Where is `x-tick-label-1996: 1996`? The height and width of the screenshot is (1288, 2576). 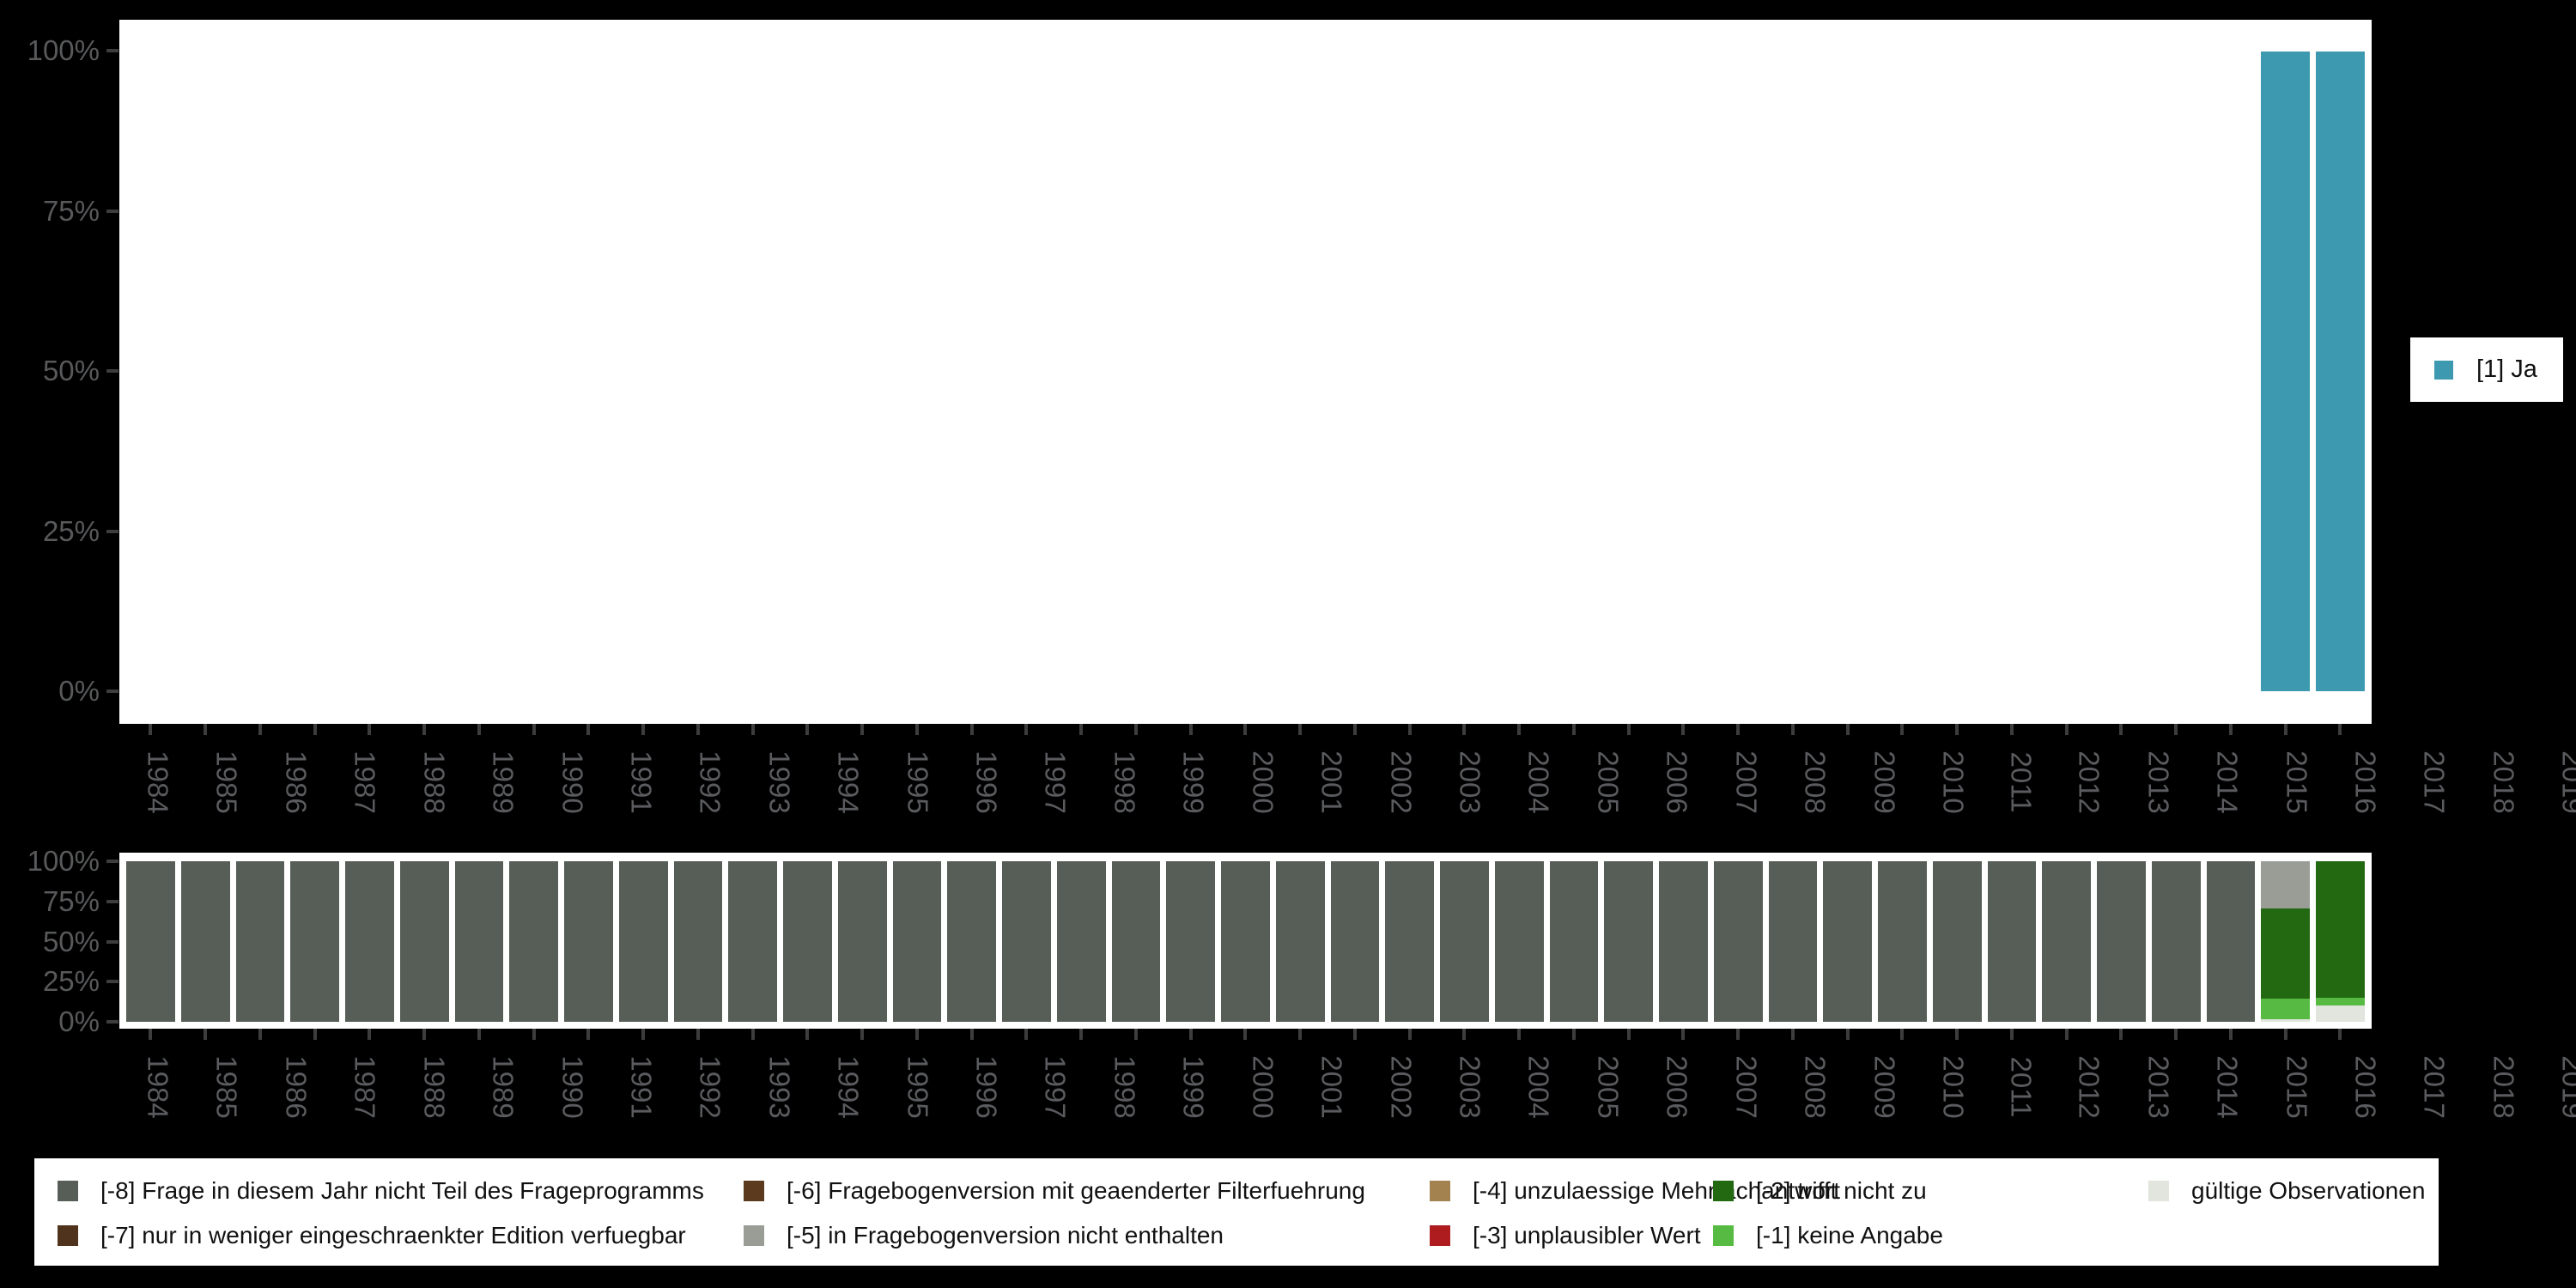 x-tick-label-1996: 1996 is located at coordinates (987, 782).